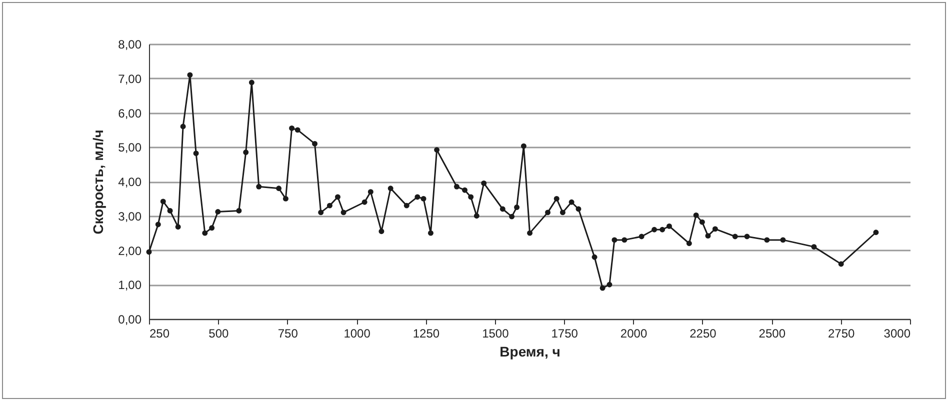 This screenshot has width=948, height=401. Describe the element at coordinates (897, 333) in the screenshot. I see `x-tick-label: 3000` at that location.